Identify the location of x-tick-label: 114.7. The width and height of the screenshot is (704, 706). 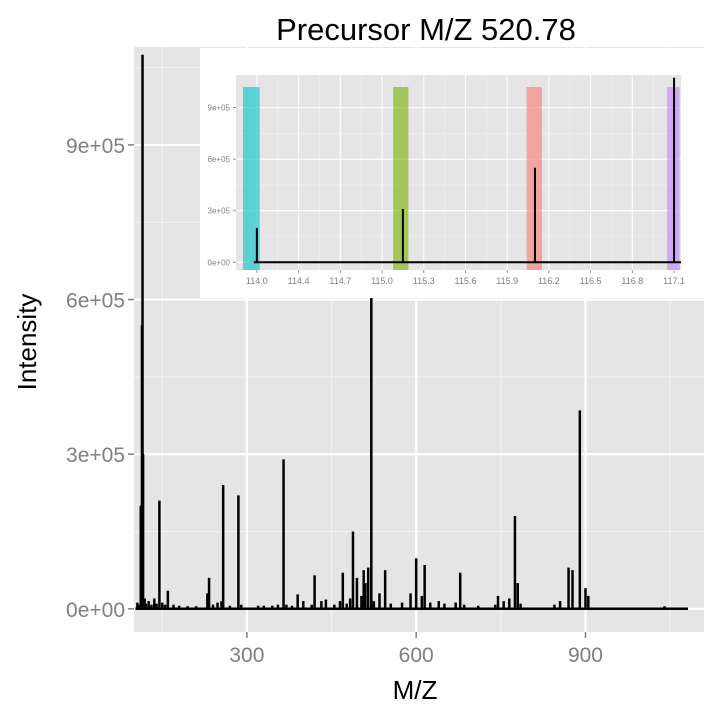
(340, 281).